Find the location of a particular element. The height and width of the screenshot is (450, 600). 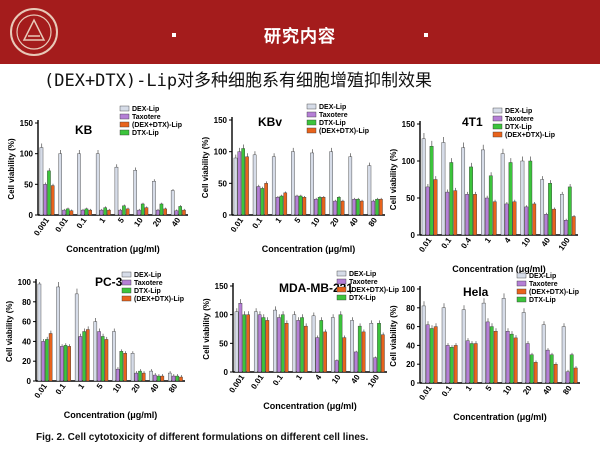

x-tick-label: 0.4 is located at coordinates (466, 243).